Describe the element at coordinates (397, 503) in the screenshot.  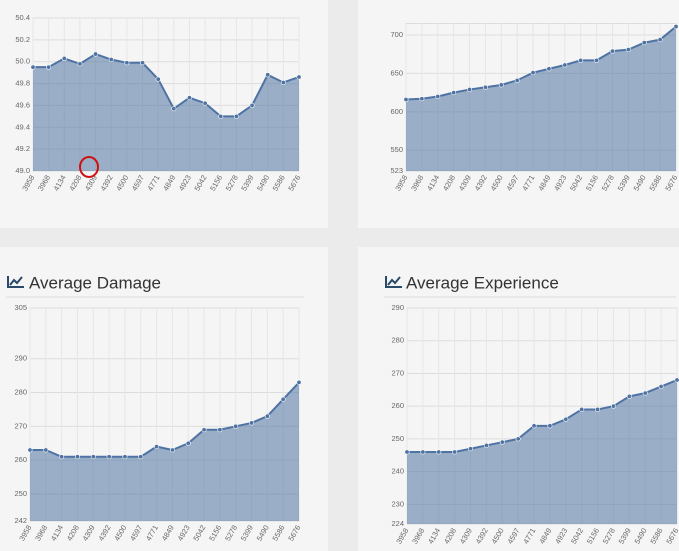
I see `y-tick-label: 230` at that location.